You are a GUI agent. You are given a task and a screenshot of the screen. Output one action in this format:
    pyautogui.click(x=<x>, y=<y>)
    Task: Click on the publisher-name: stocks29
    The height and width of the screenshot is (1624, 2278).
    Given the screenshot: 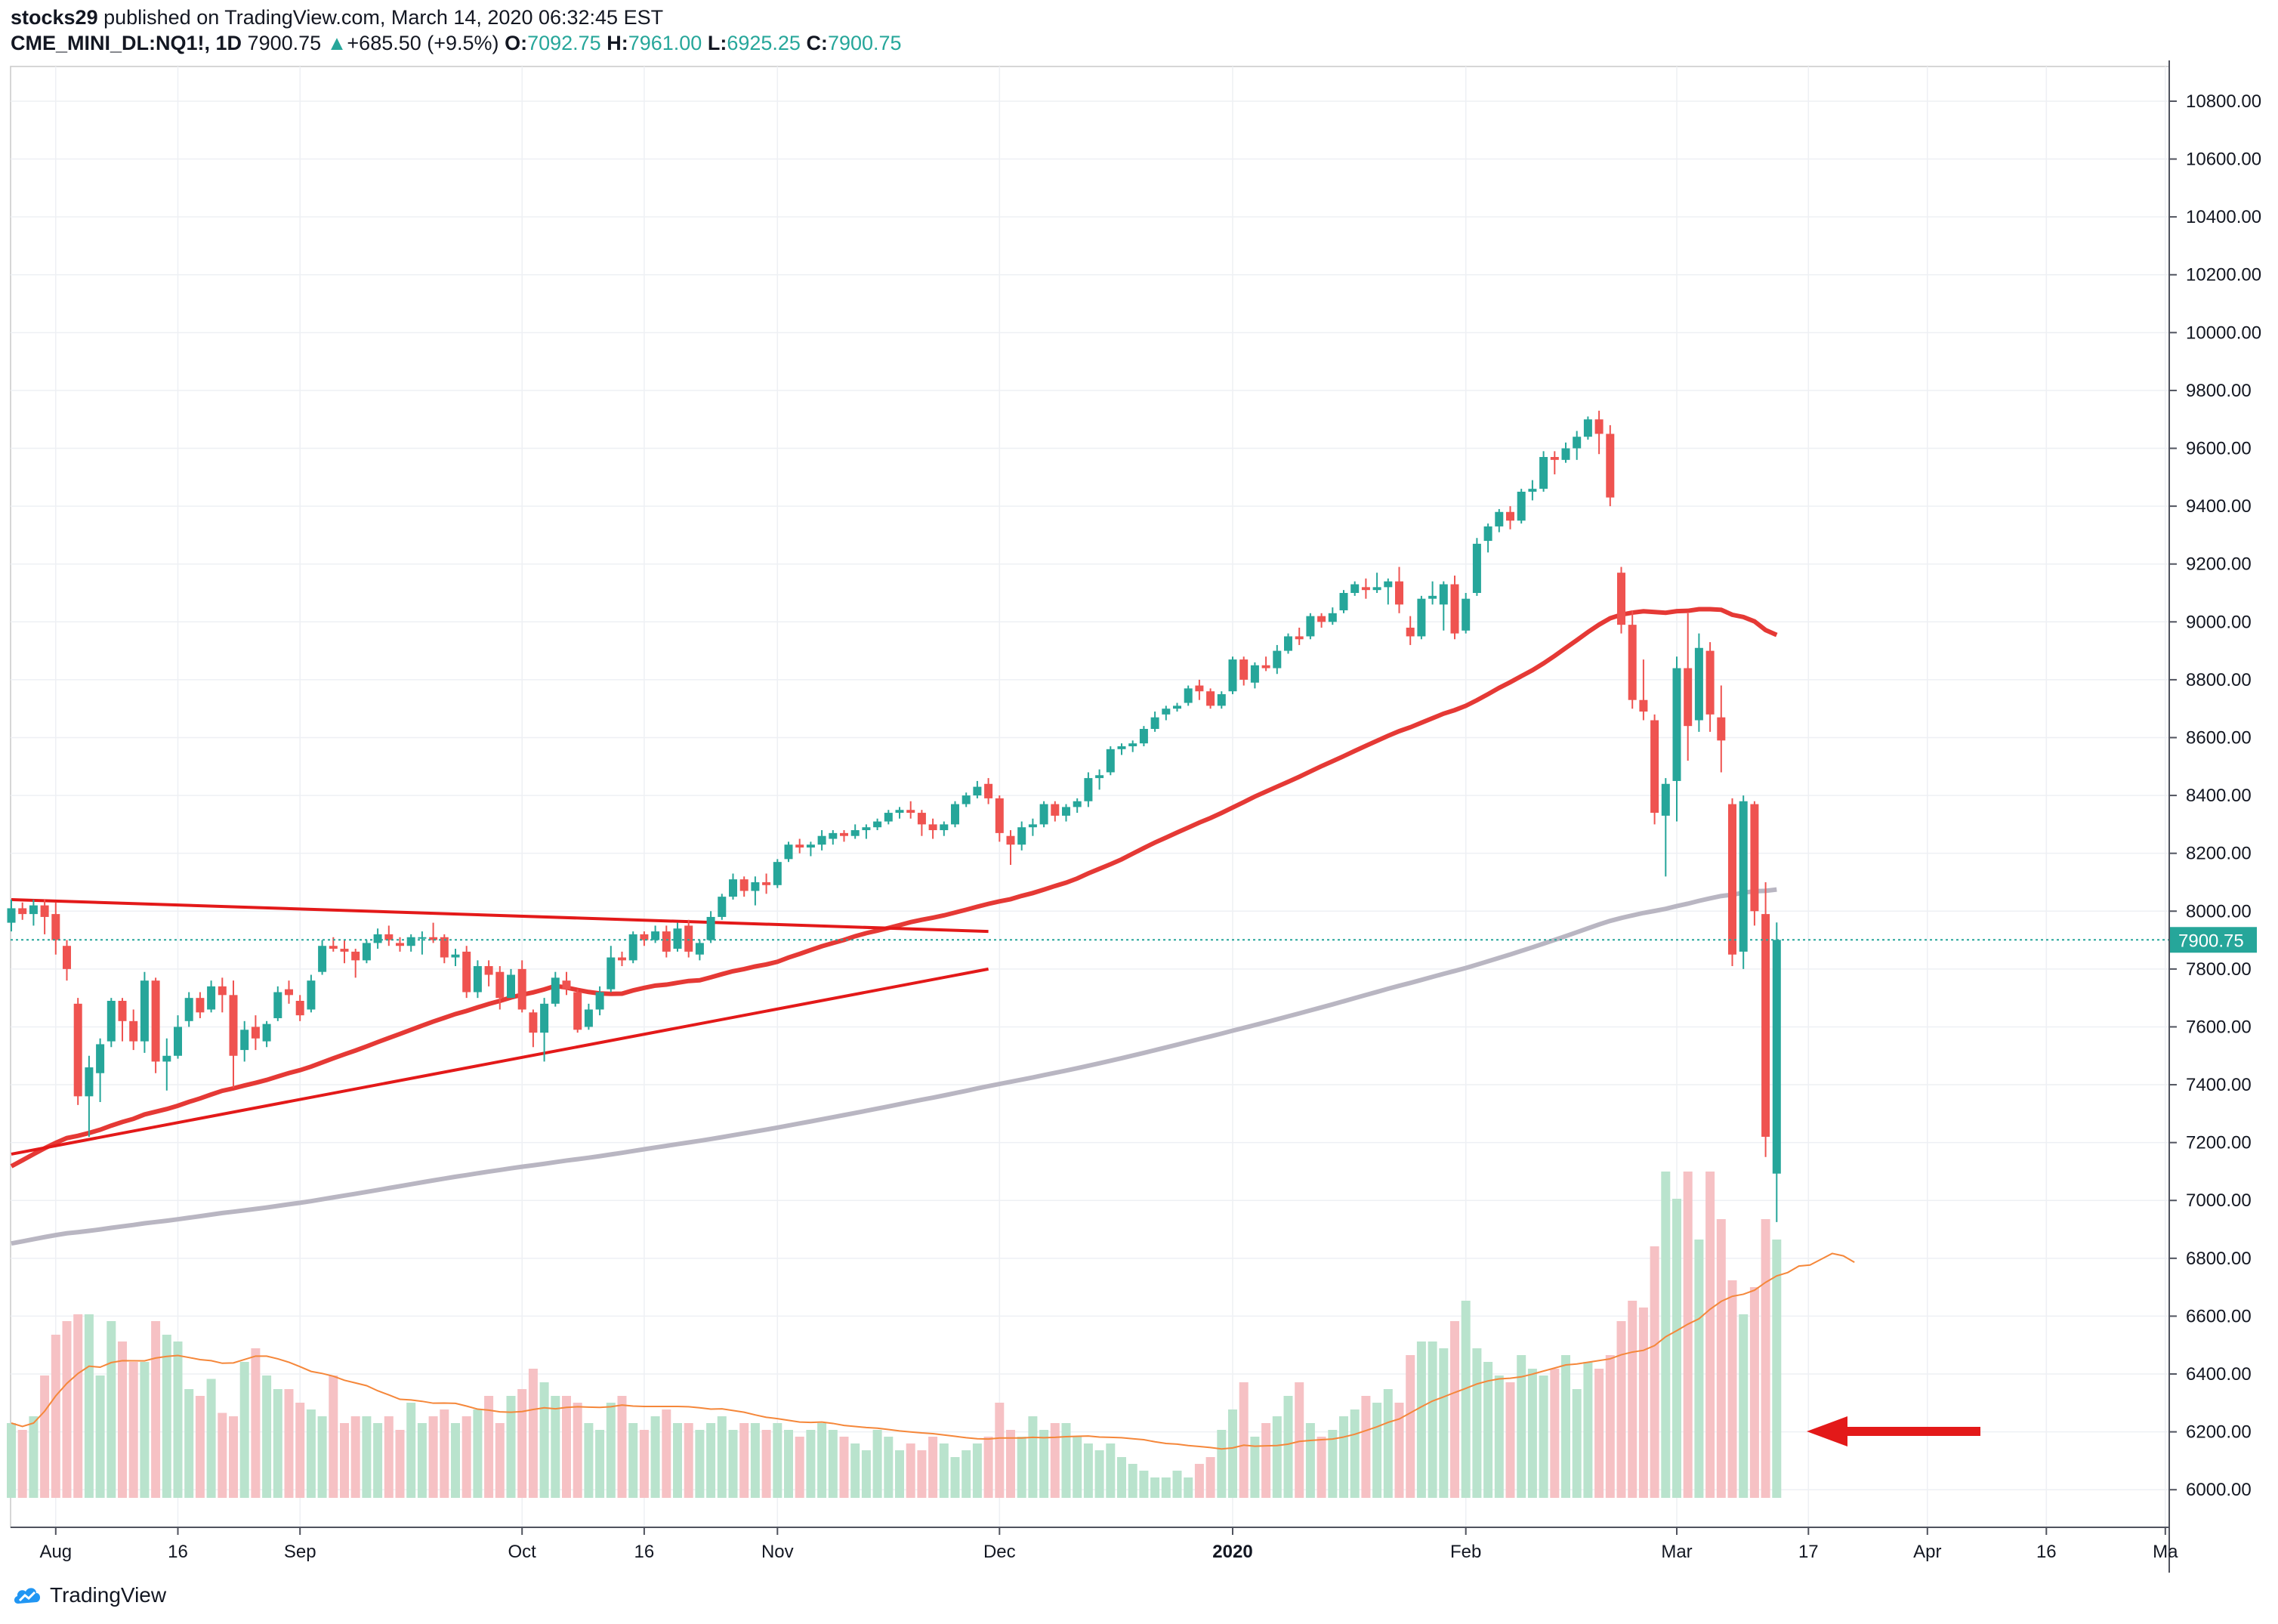 What is the action you would take?
    pyautogui.click(x=54, y=17)
    